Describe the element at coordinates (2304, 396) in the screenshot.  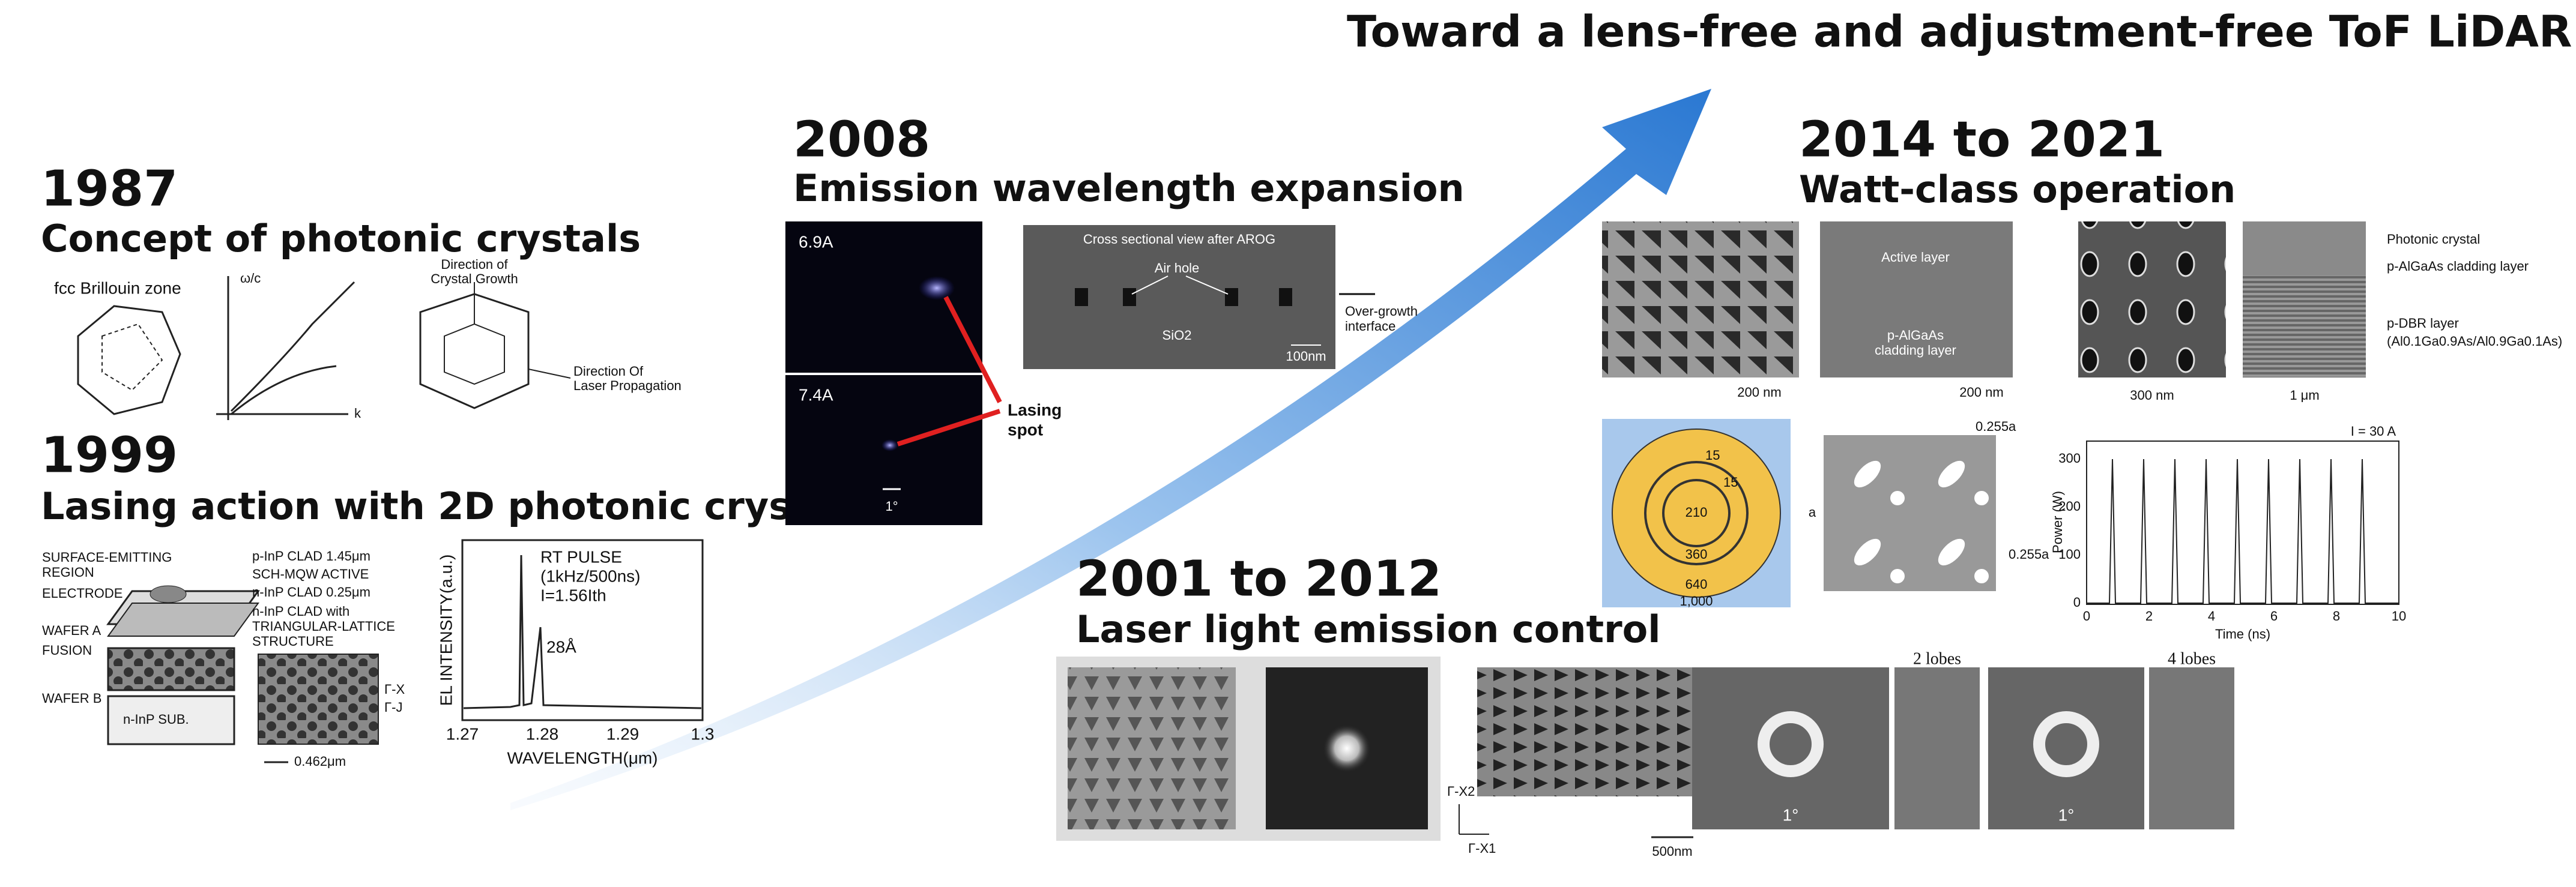
I see `scale-label: 1 μm` at that location.